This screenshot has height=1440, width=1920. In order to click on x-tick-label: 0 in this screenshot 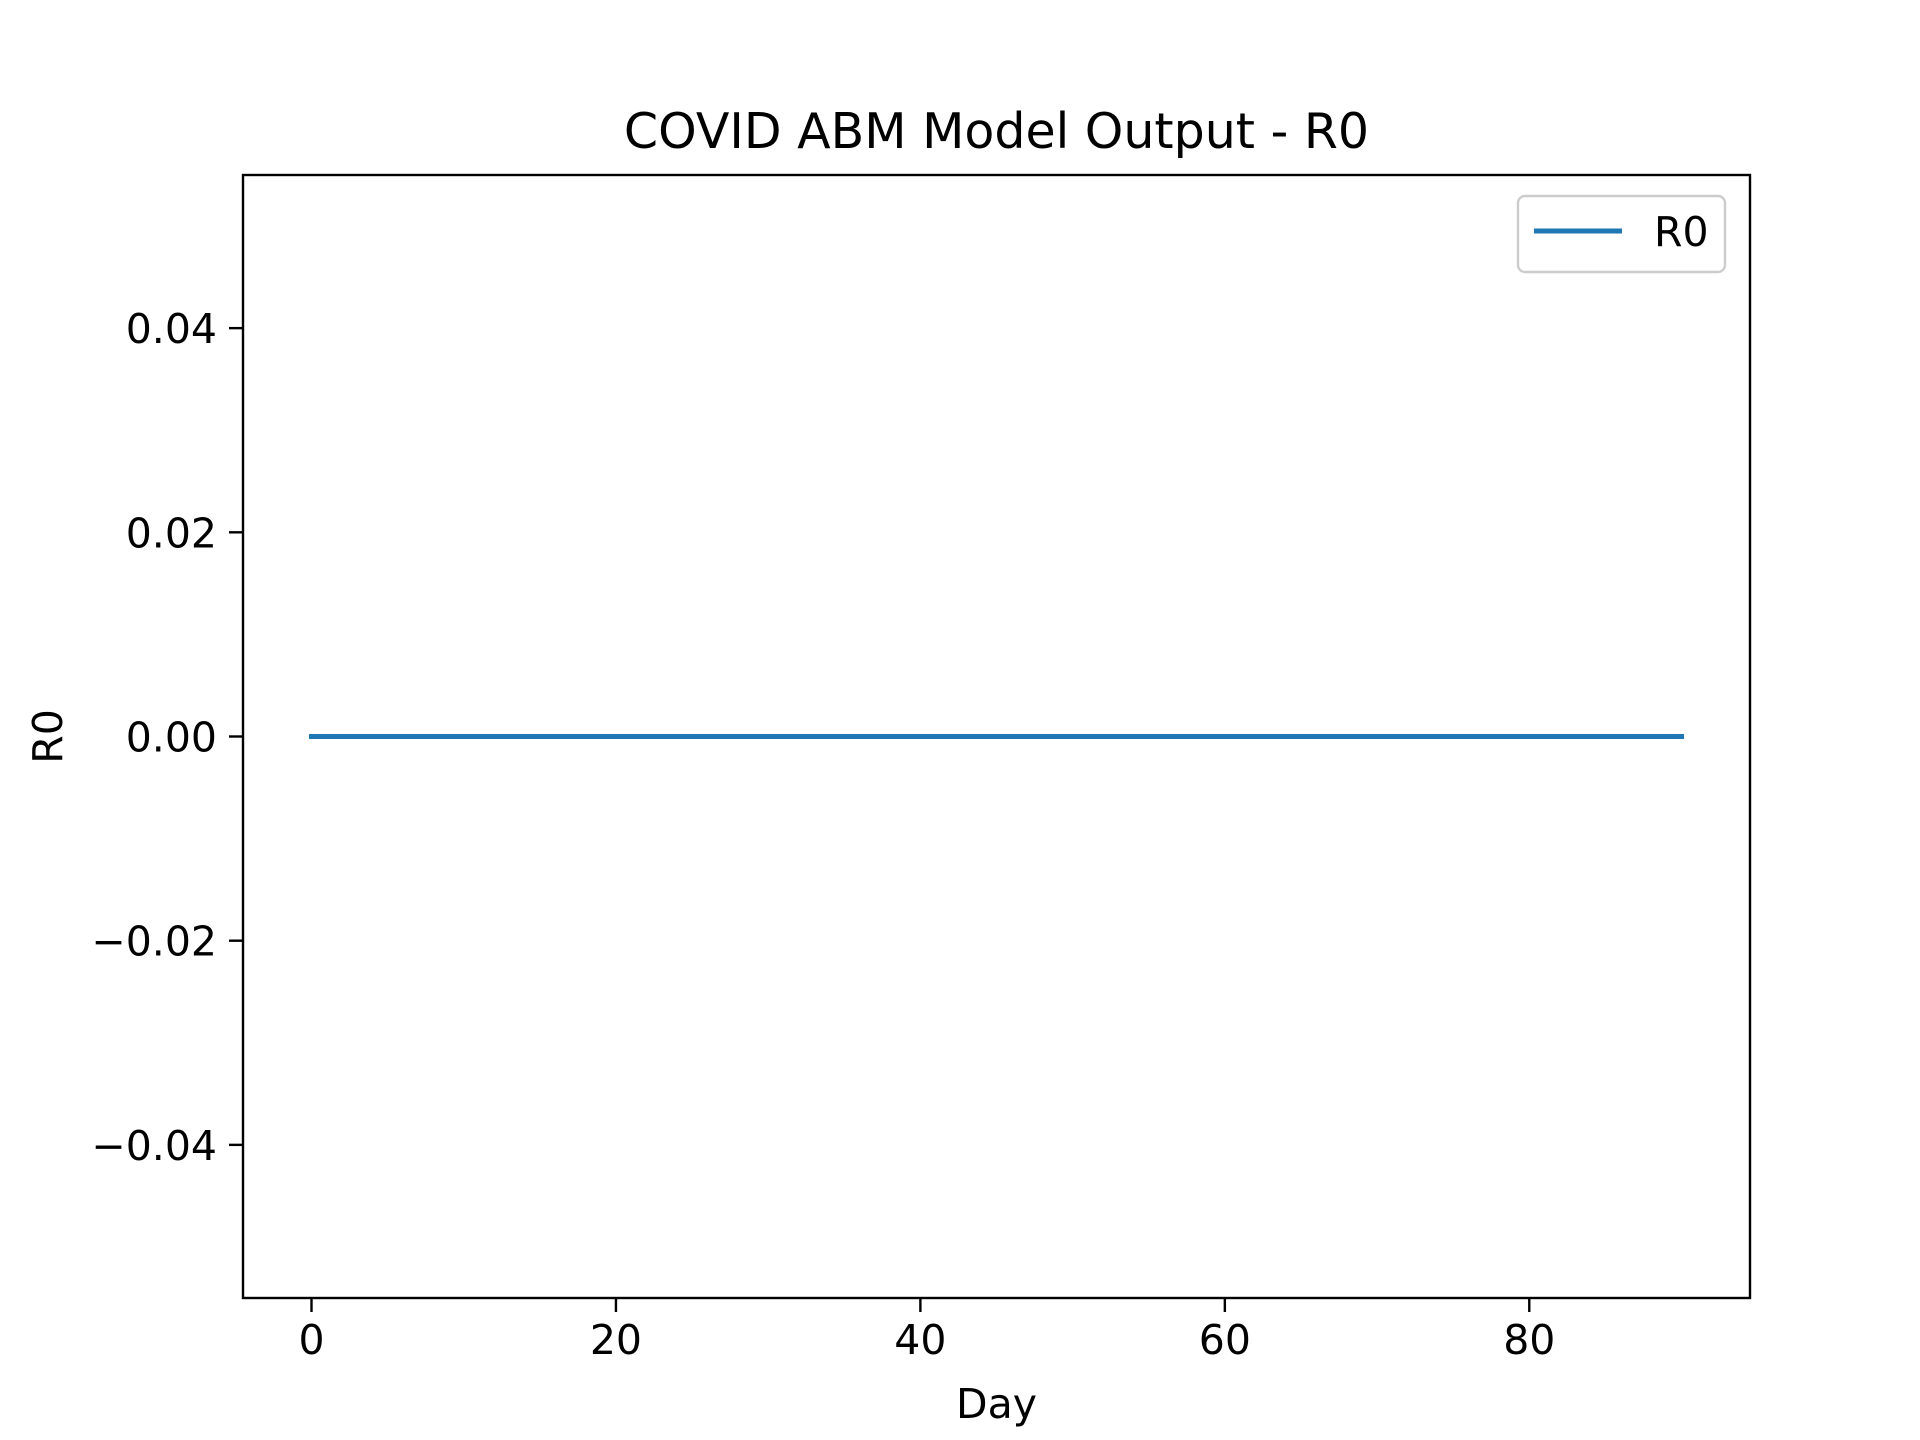, I will do `click(311, 1340)`.